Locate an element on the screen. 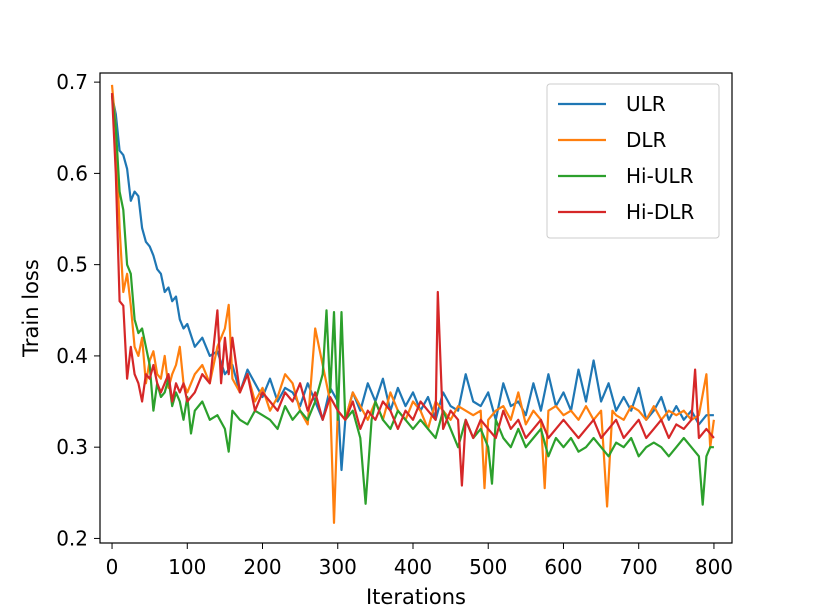  y-tick-label: 0.6 is located at coordinates (72, 173).